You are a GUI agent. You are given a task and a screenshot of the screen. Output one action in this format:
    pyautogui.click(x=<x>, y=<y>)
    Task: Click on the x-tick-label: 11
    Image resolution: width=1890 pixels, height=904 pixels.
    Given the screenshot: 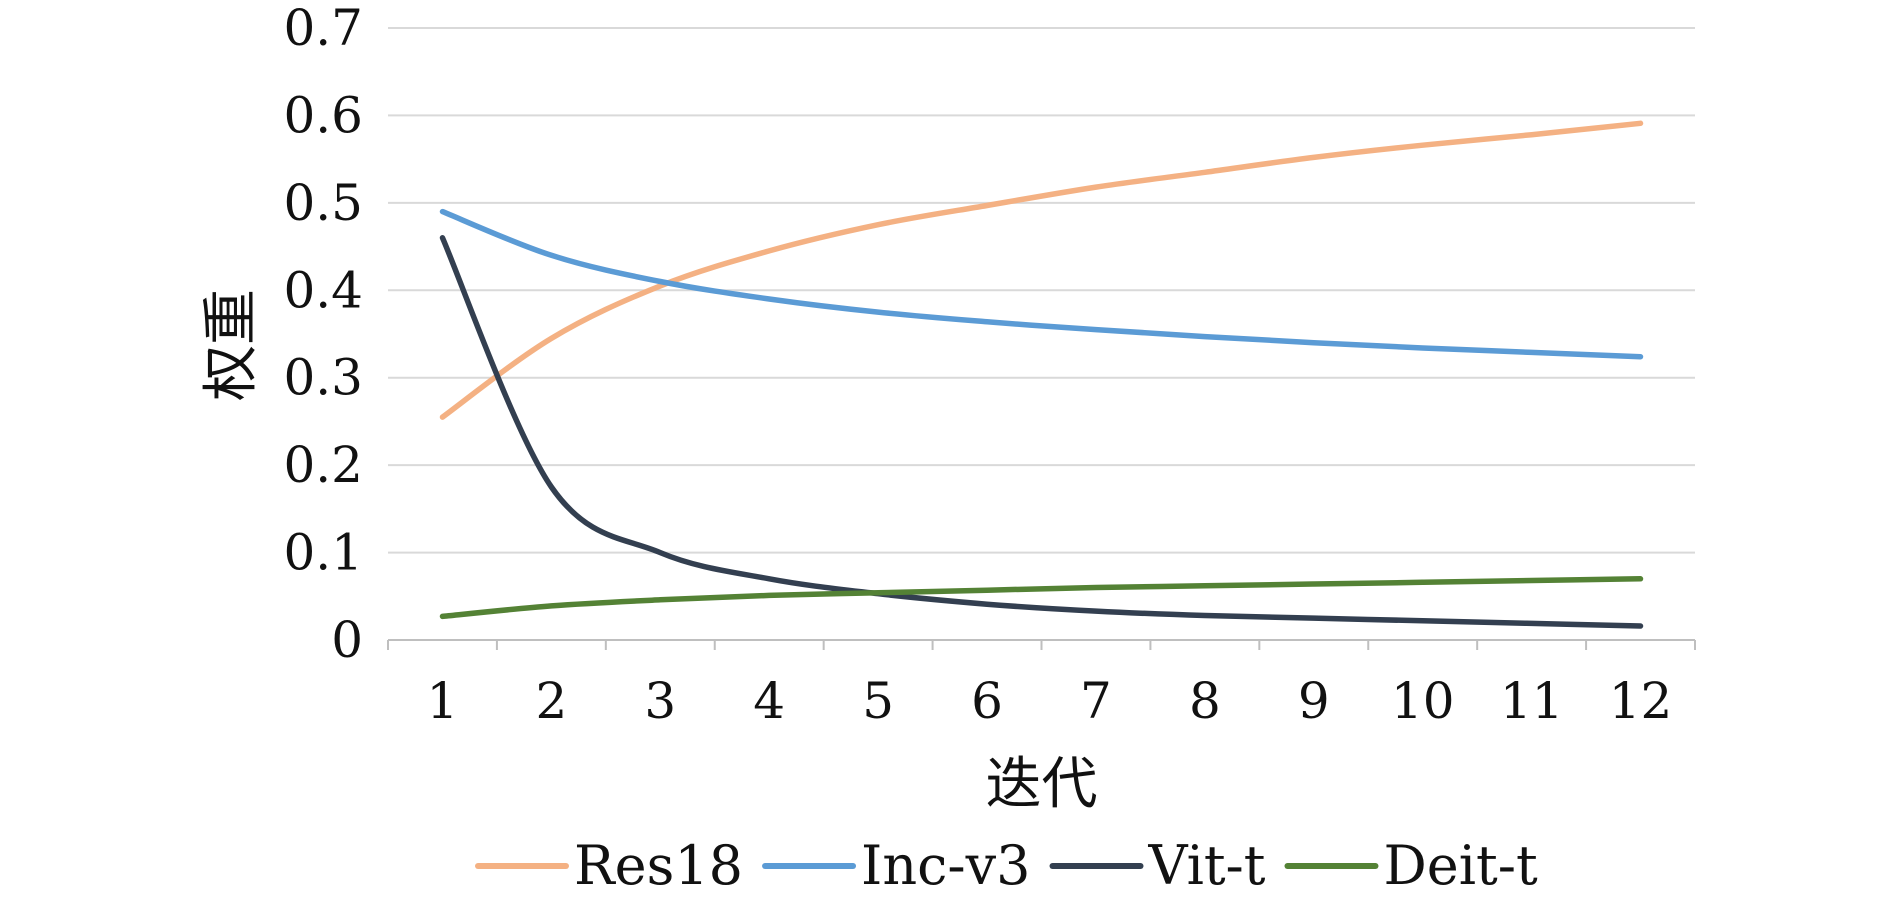 What is the action you would take?
    pyautogui.click(x=1532, y=701)
    